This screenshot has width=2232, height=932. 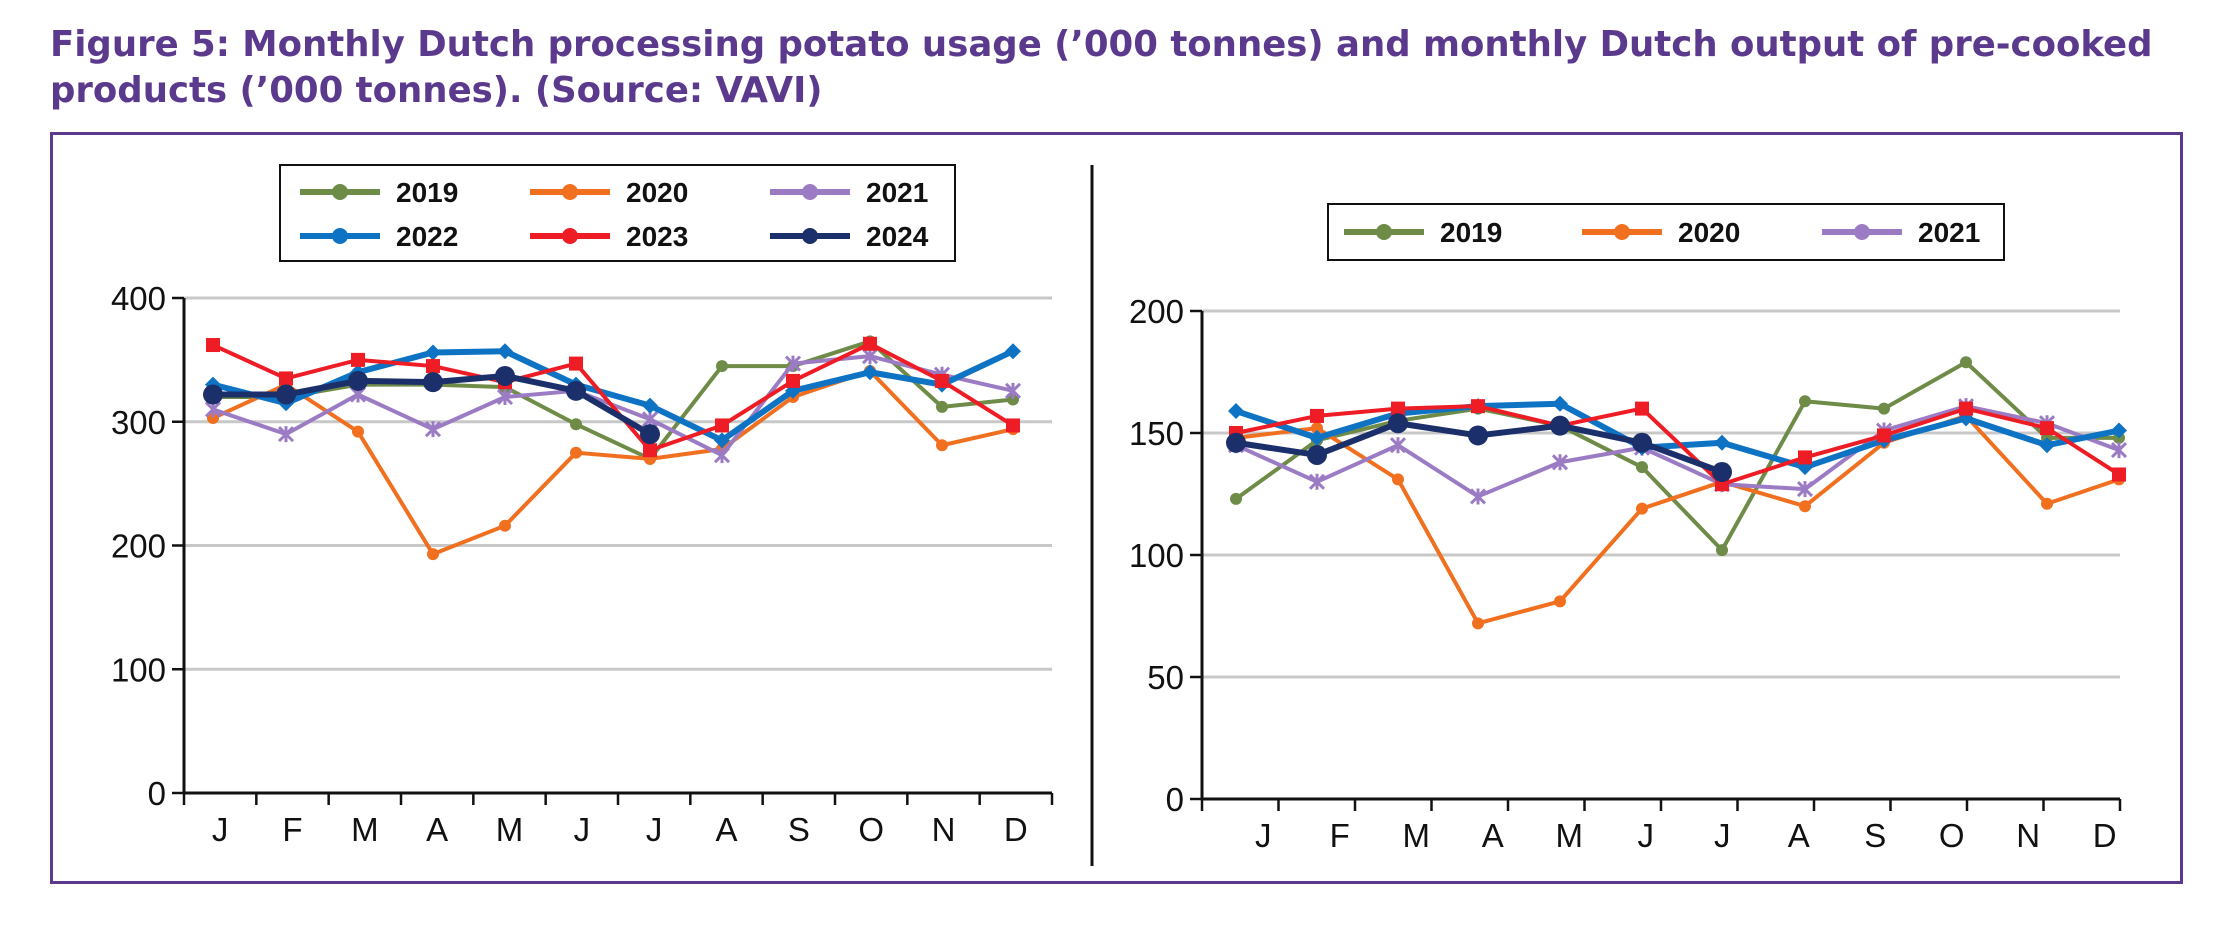 What do you see at coordinates (609, 236) in the screenshot?
I see `legend-item-2023: 2023` at bounding box center [609, 236].